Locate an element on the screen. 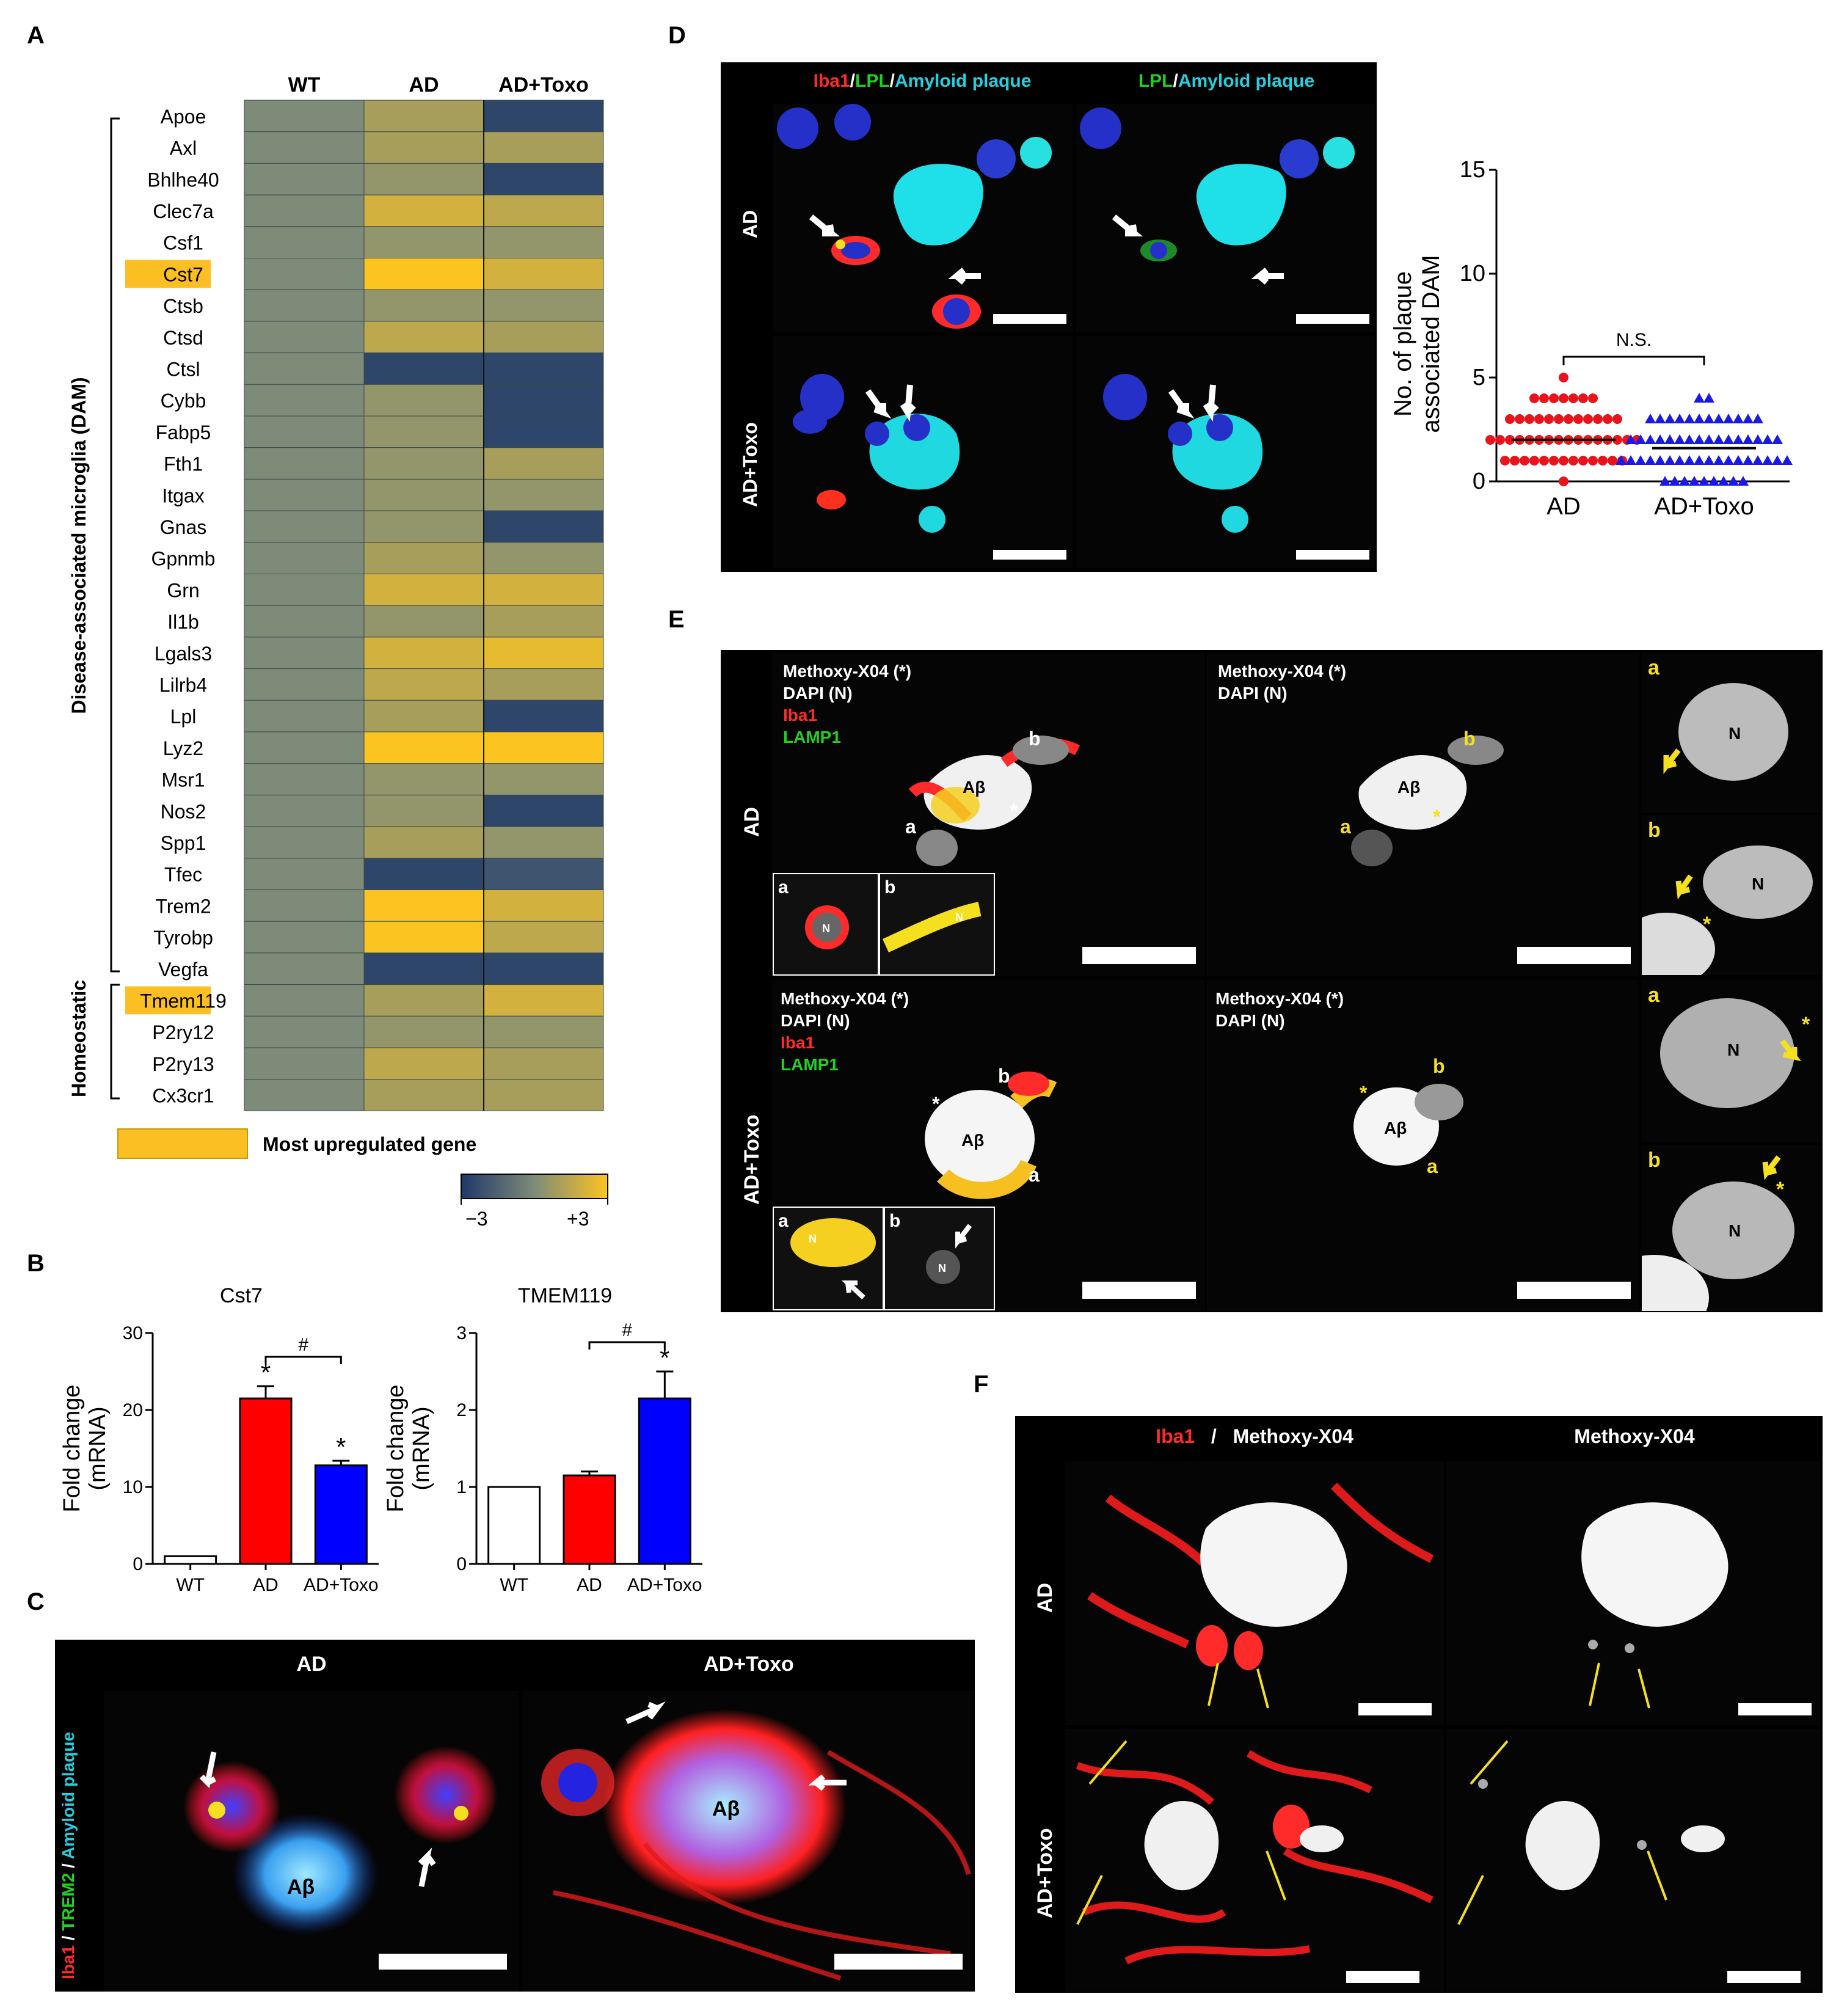 Image resolution: width=1847 pixels, height=2016 pixels. homeostatic-group-label: Homeostatic is located at coordinates (79, 1038).